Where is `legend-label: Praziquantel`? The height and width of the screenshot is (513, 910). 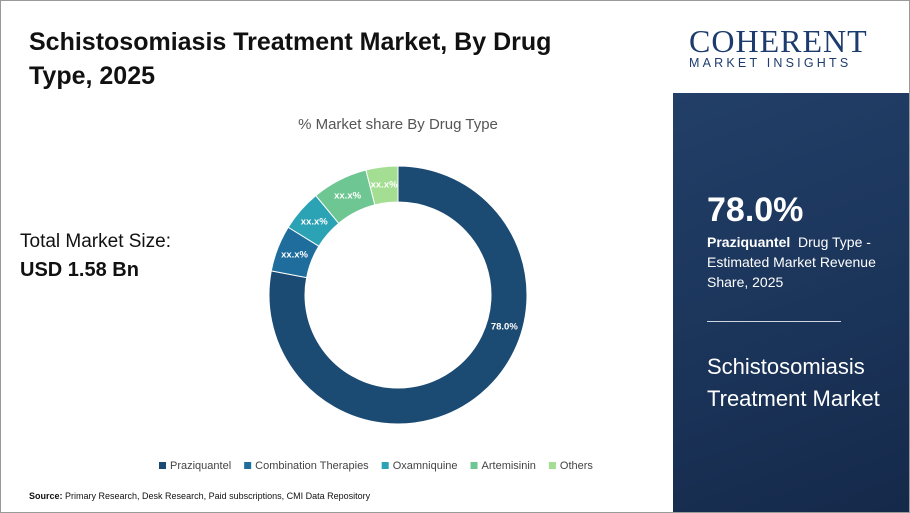 legend-label: Praziquantel is located at coordinates (200, 466).